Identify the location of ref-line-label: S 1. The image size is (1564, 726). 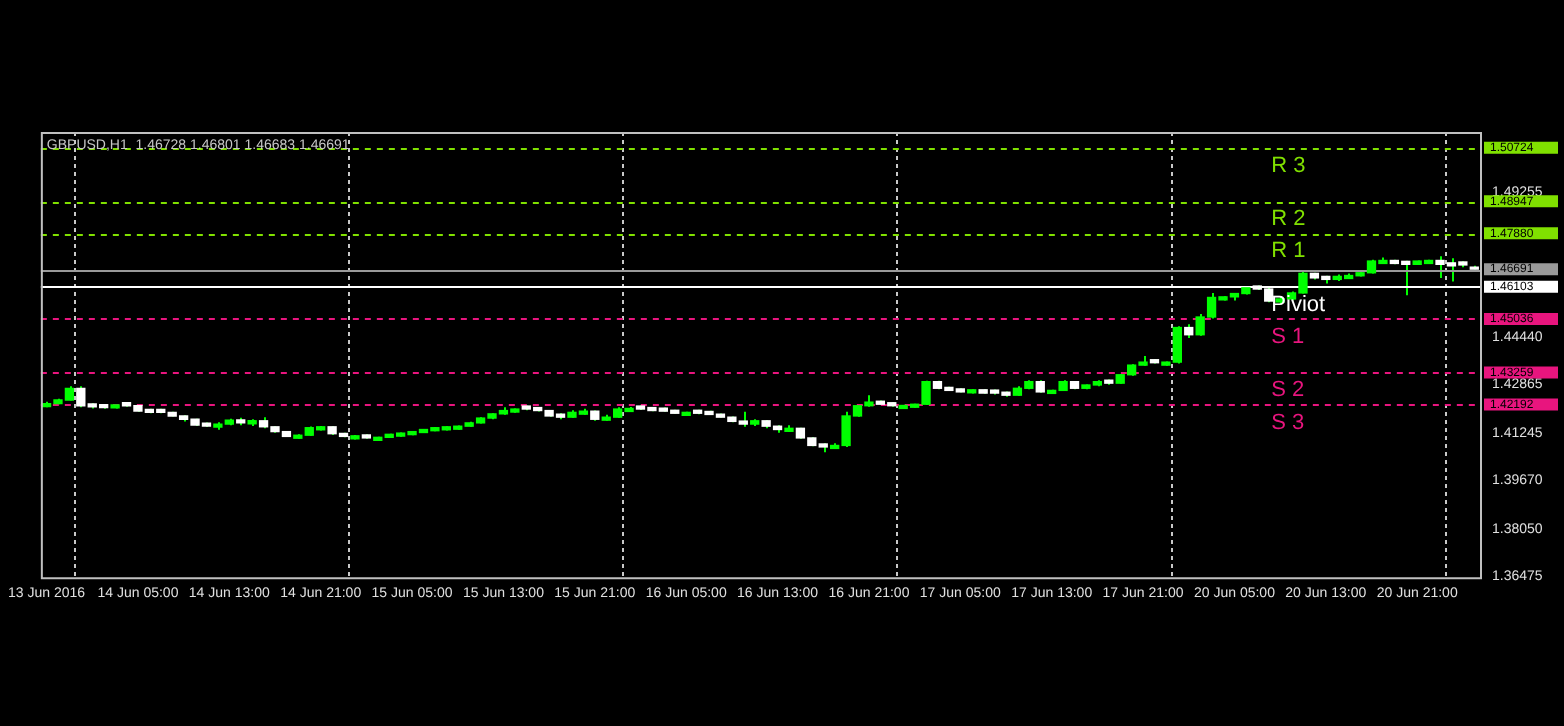
(1288, 336).